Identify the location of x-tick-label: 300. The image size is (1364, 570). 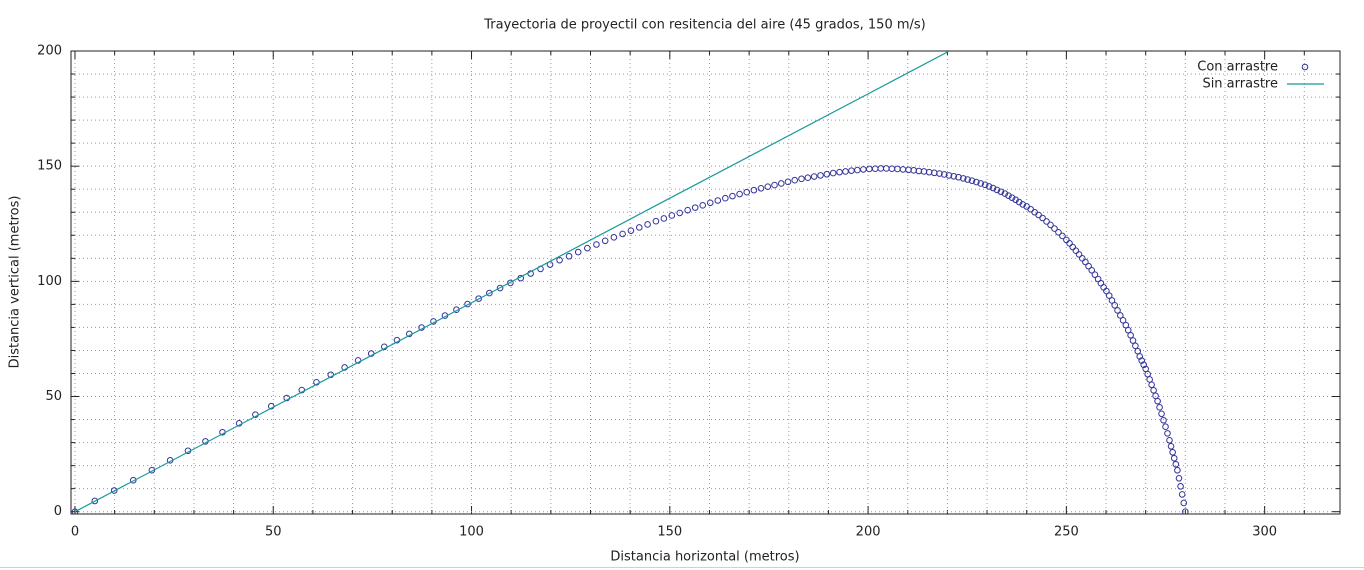
(1264, 532).